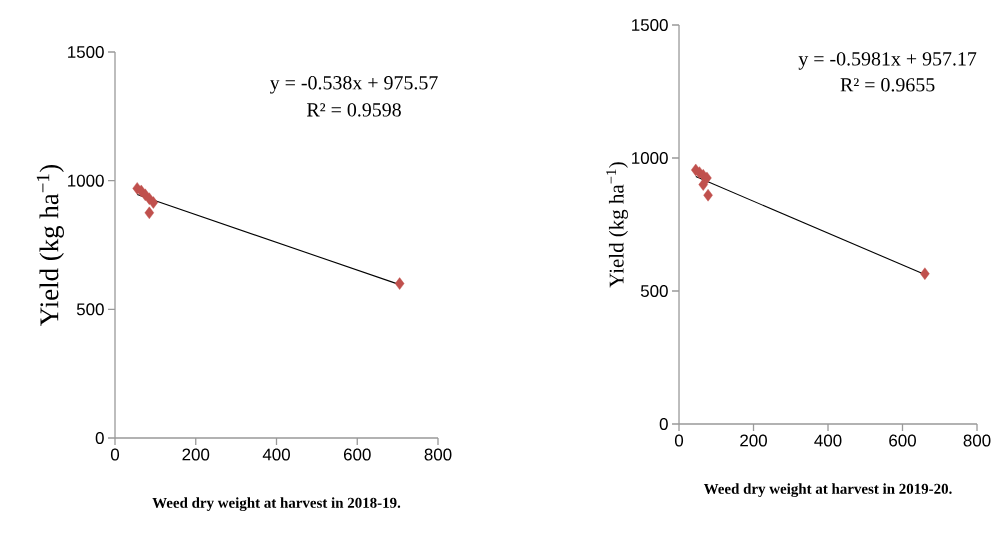 This screenshot has width=1005, height=541. What do you see at coordinates (276, 504) in the screenshot?
I see `x-axis-title: Weed dry weight at harvest in 2018-19.` at bounding box center [276, 504].